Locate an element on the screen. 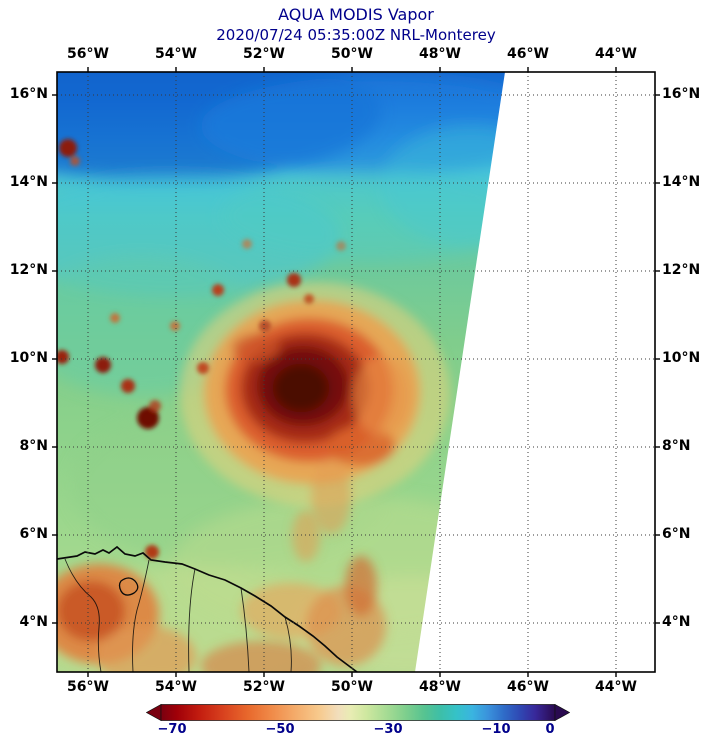  y-tick-label-left: 12°N is located at coordinates (28, 270).